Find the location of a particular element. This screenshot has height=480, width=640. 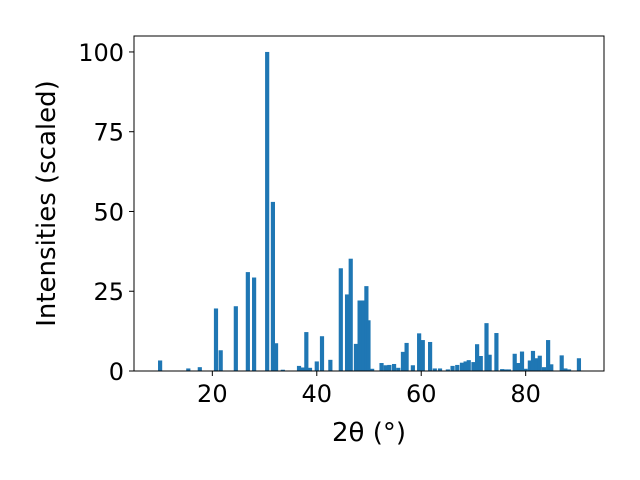

x-tick-label-60: 60 is located at coordinates (421, 394).